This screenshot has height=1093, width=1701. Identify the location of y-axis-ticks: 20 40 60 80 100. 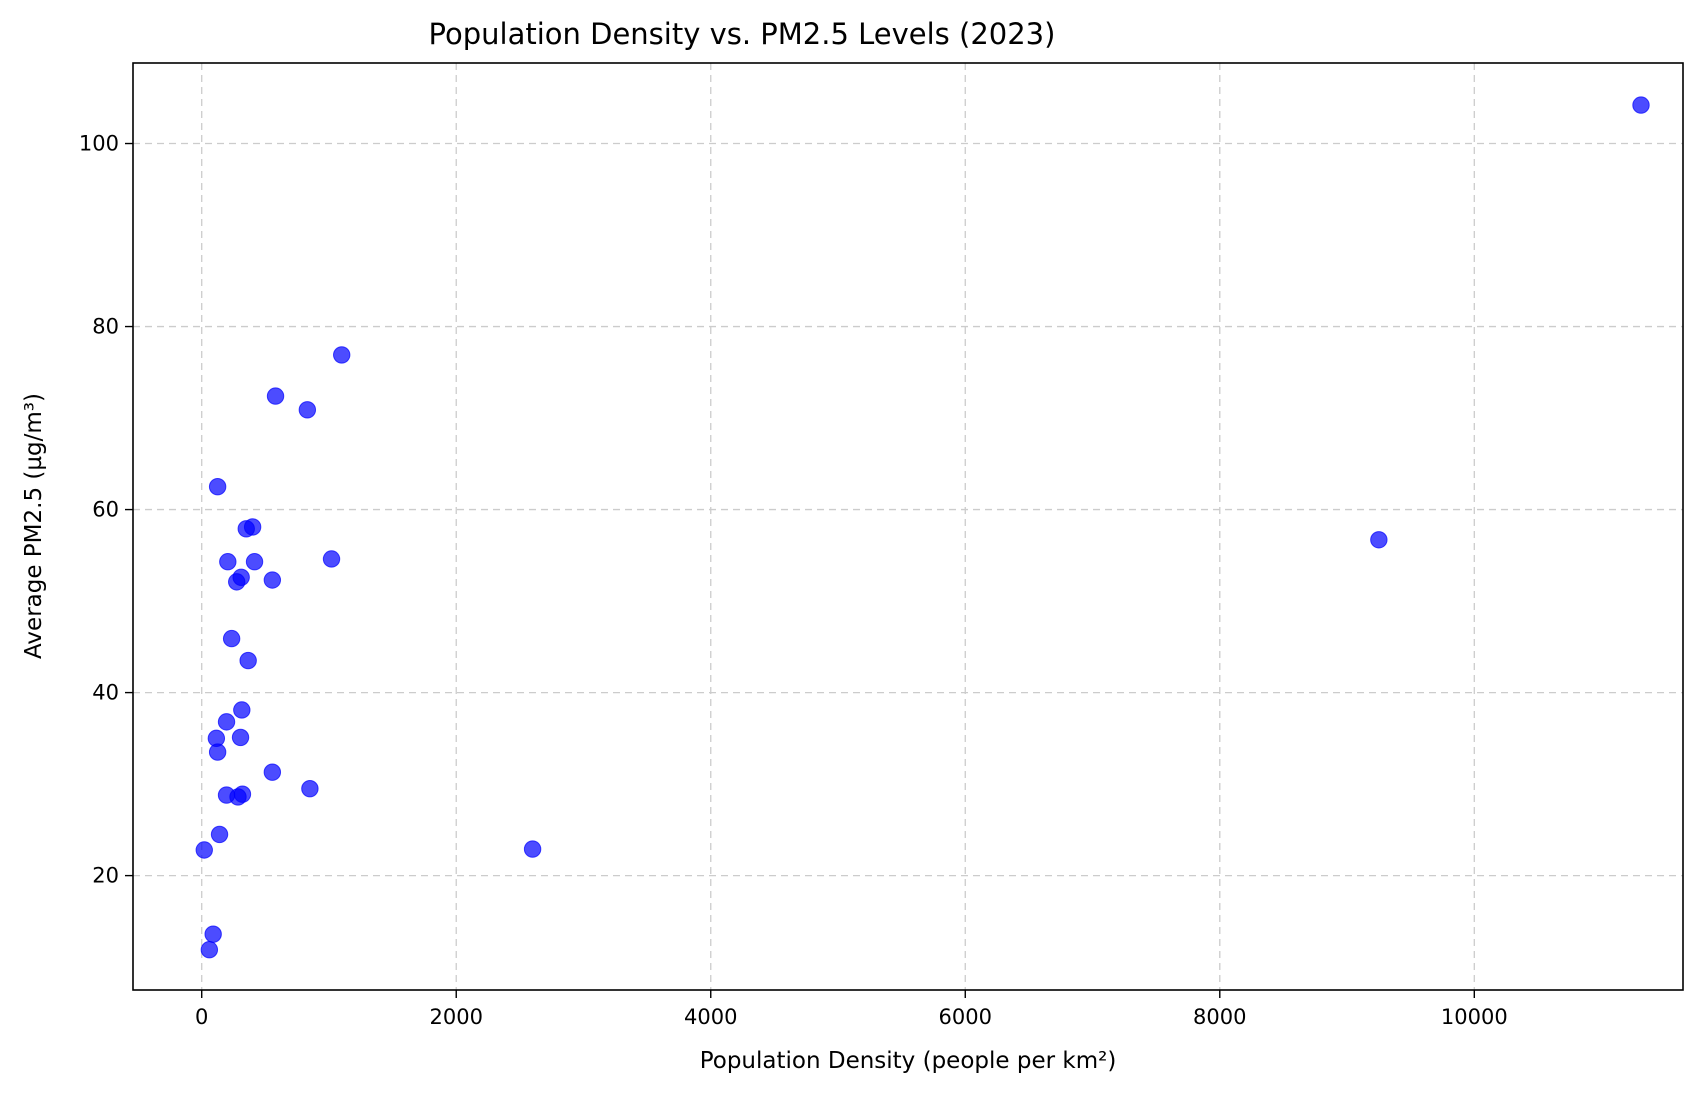
(106, 510).